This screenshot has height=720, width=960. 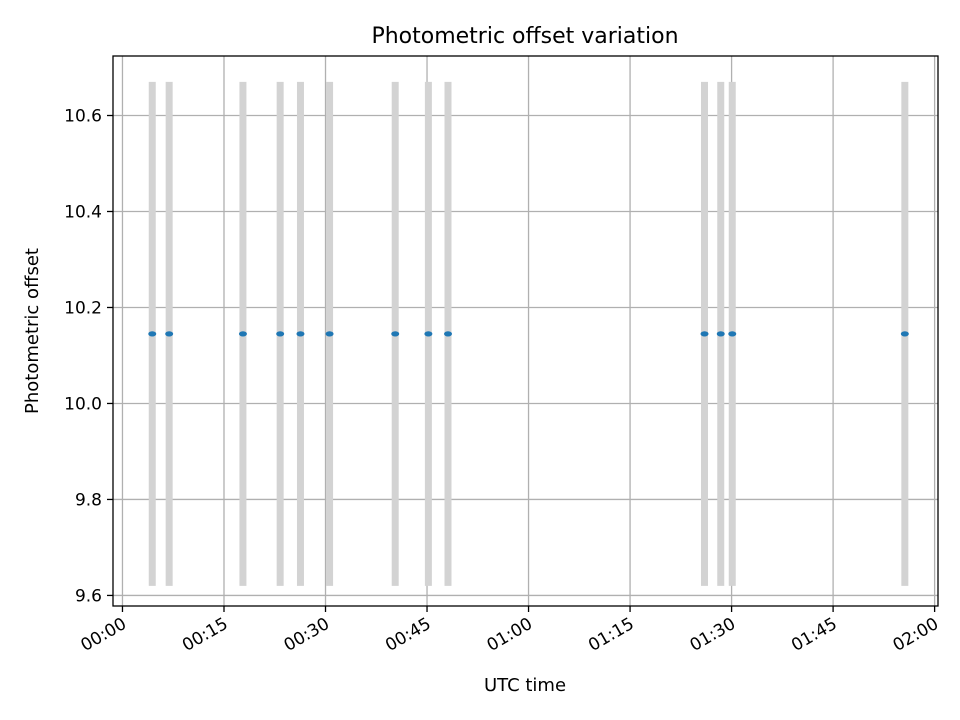 I want to click on y-tick-label: 9.6, so click(x=88, y=596).